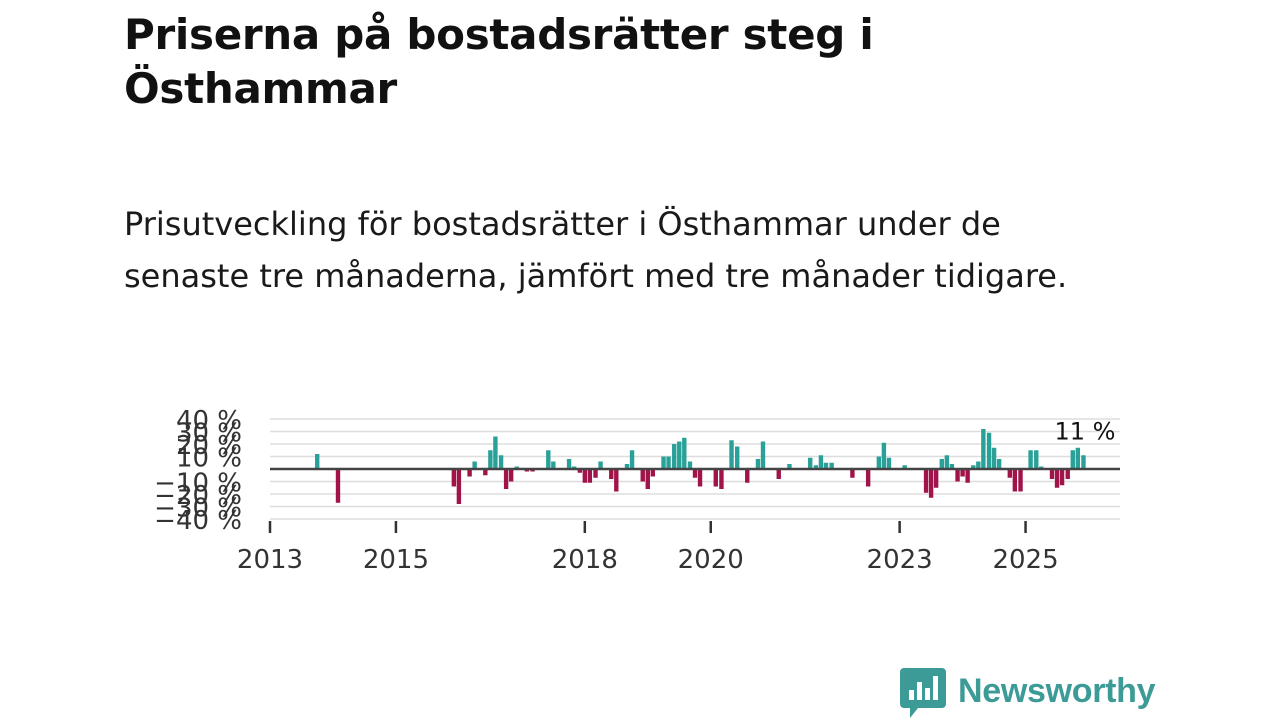 The width and height of the screenshot is (1280, 720). I want to click on newsworthy-logo-text: Newsworthy, so click(1057, 691).